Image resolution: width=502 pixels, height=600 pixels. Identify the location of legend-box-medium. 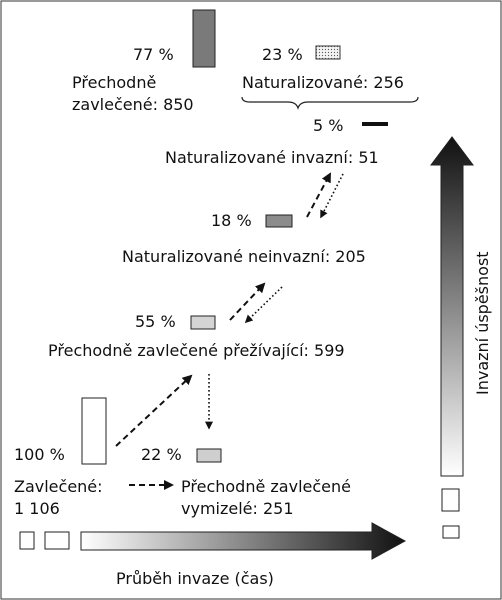
(57, 540).